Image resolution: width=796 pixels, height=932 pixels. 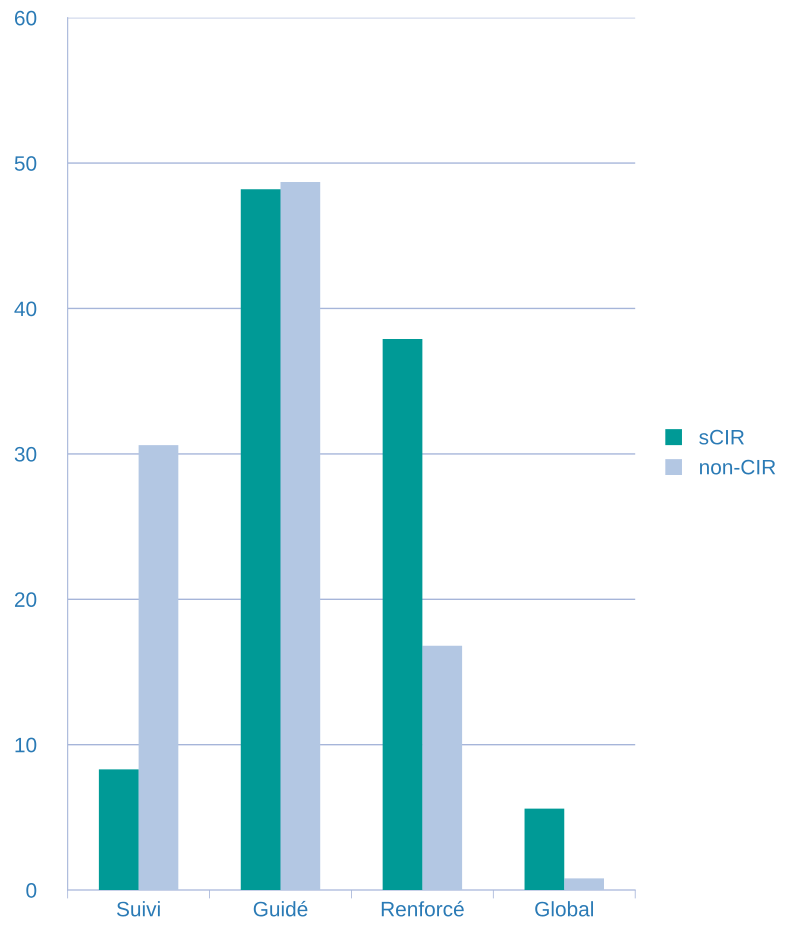 What do you see at coordinates (25, 308) in the screenshot?
I see `y-tick-label: 40` at bounding box center [25, 308].